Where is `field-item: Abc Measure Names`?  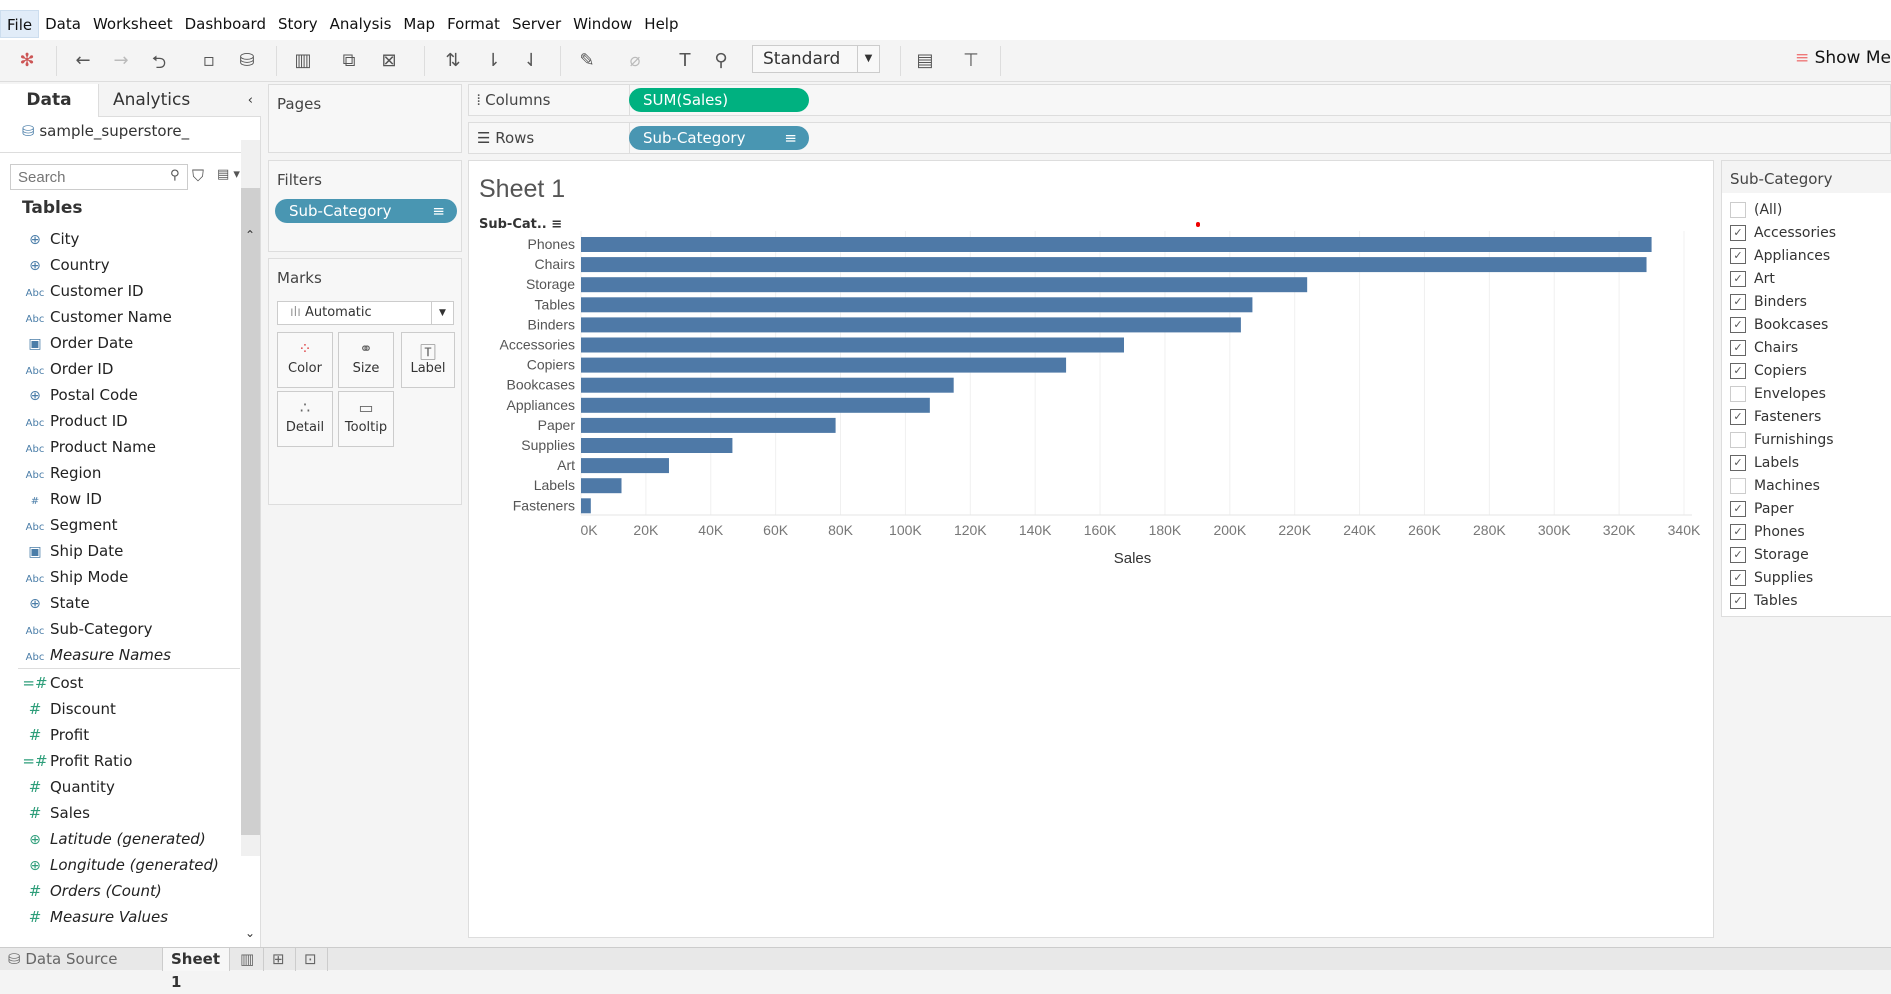 field-item: Abc Measure Names is located at coordinates (95, 655).